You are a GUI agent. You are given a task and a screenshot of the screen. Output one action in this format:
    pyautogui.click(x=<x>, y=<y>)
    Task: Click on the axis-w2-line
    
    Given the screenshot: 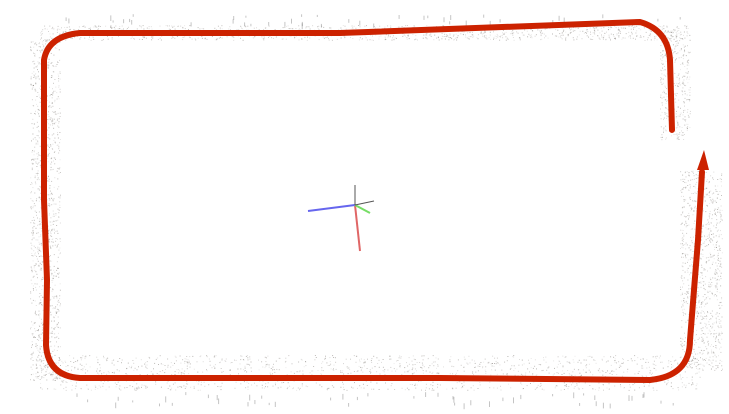 What is the action you would take?
    pyautogui.click(x=364, y=203)
    